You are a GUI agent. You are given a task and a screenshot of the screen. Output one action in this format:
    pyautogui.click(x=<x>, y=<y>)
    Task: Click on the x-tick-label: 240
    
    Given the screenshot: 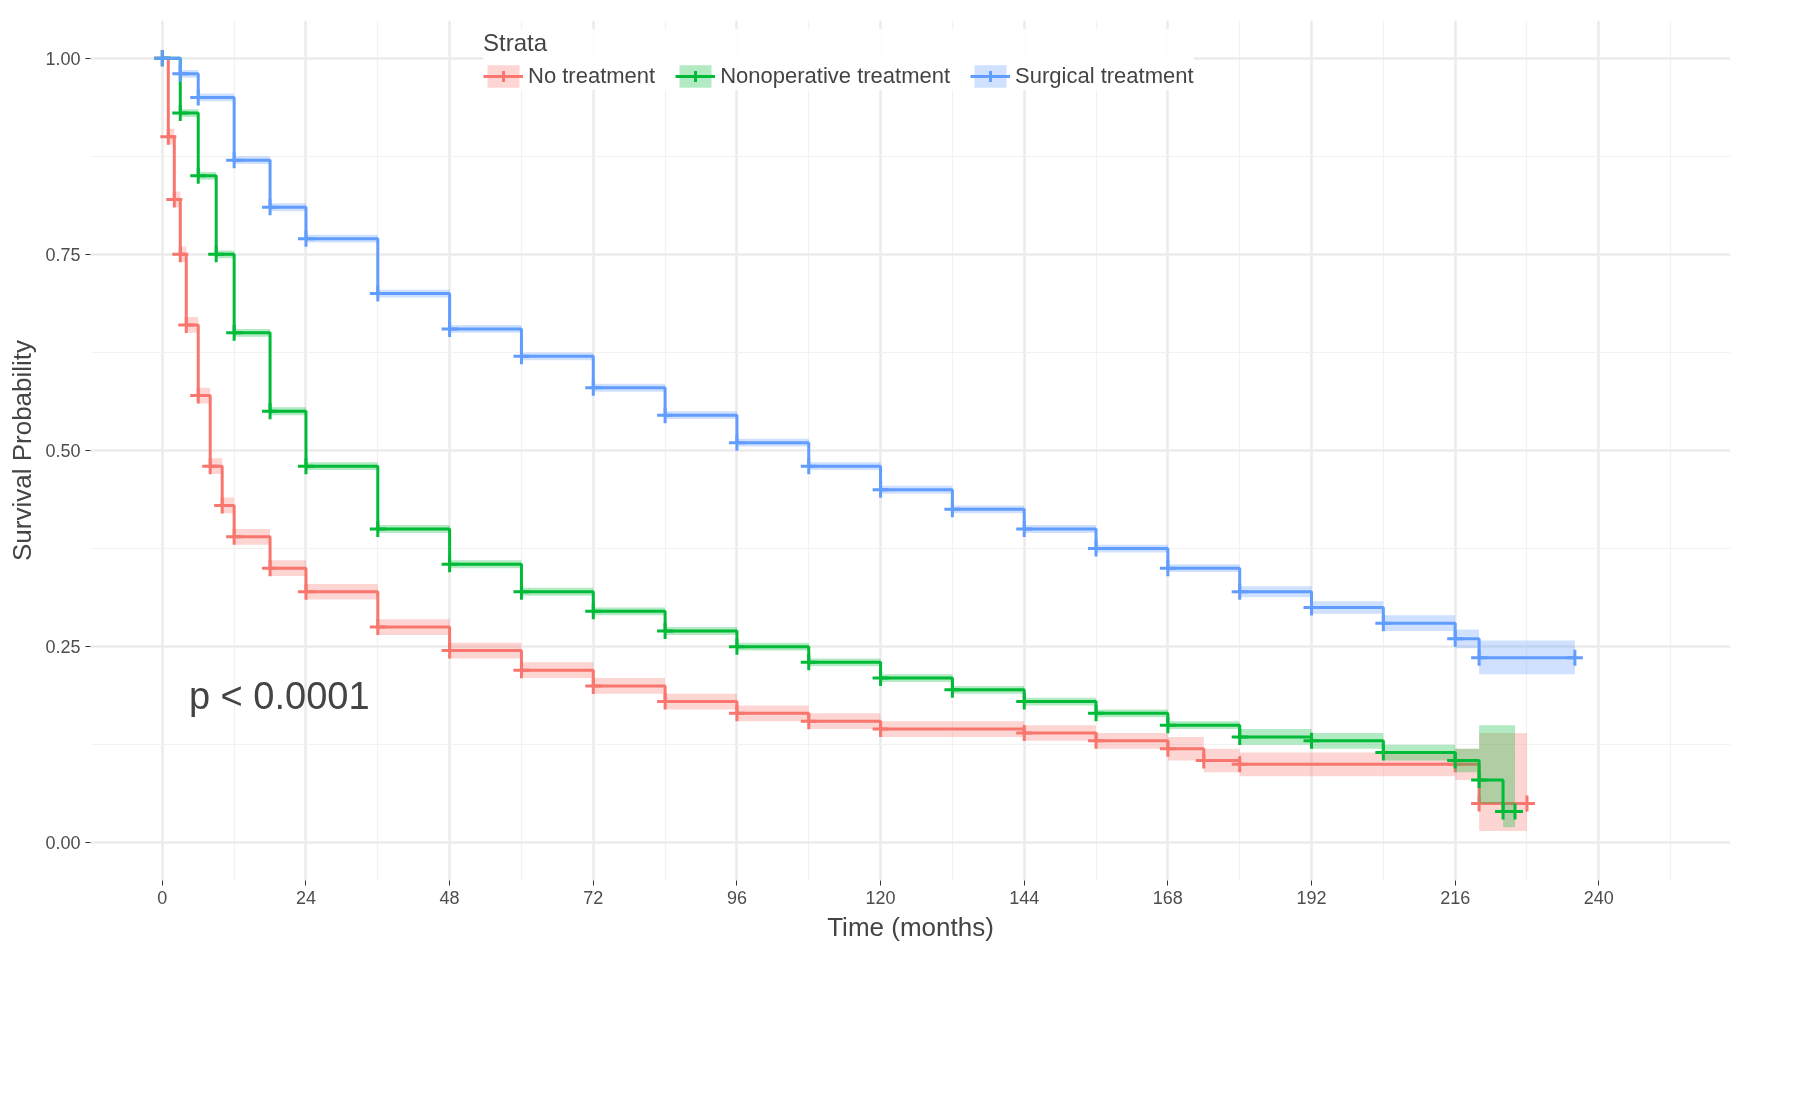 What is the action you would take?
    pyautogui.click(x=1598, y=897)
    